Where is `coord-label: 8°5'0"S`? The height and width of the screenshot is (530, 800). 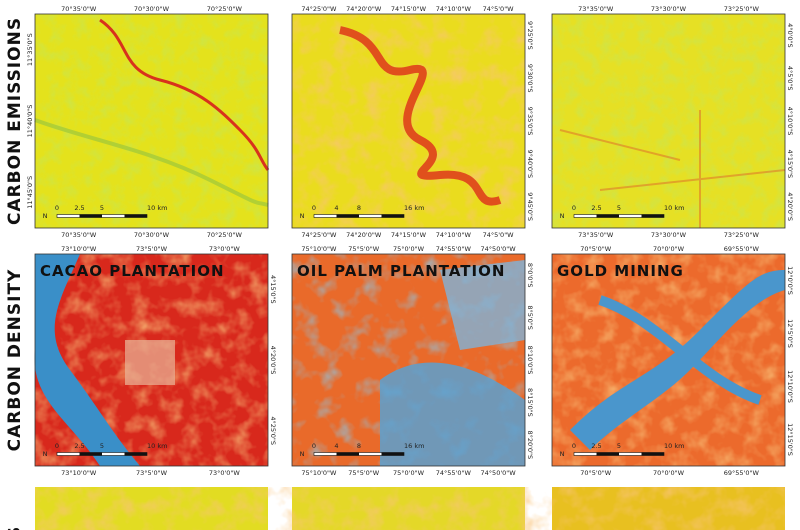 coord-label: 8°5'0"S is located at coordinates (530, 317).